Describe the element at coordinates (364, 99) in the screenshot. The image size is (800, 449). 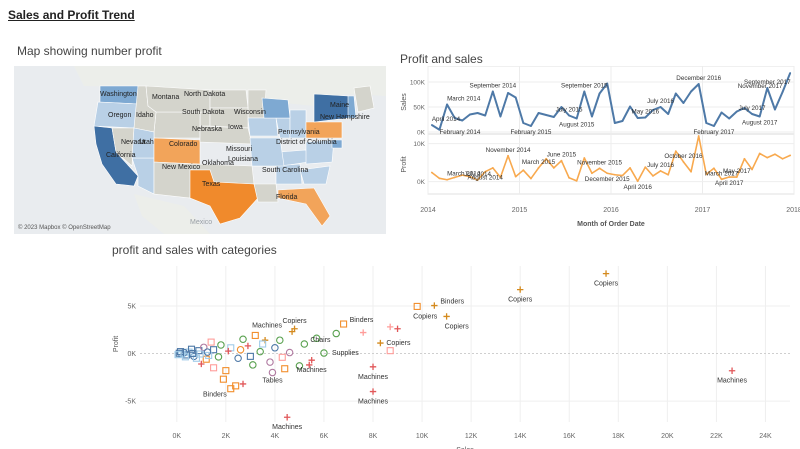
I see `state-maine` at that location.